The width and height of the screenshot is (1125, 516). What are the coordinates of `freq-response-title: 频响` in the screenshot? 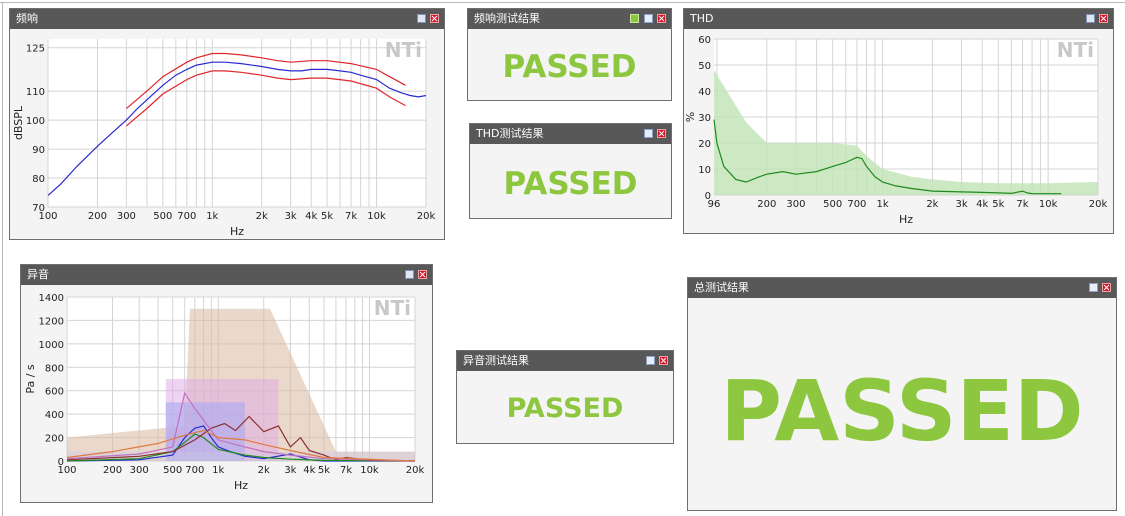 It's located at (27, 18).